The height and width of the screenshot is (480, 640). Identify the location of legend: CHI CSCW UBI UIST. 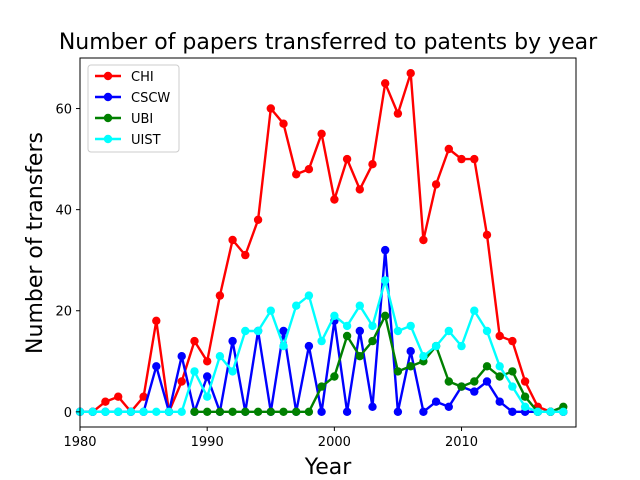
(133, 108).